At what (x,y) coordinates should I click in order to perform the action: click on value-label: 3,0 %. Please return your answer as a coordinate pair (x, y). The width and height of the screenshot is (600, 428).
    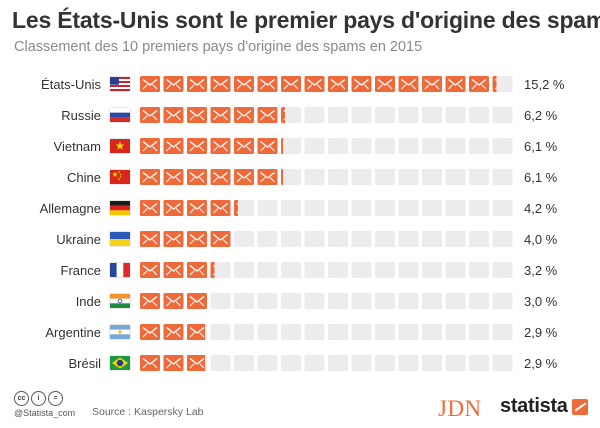
    Looking at the image, I should click on (541, 301).